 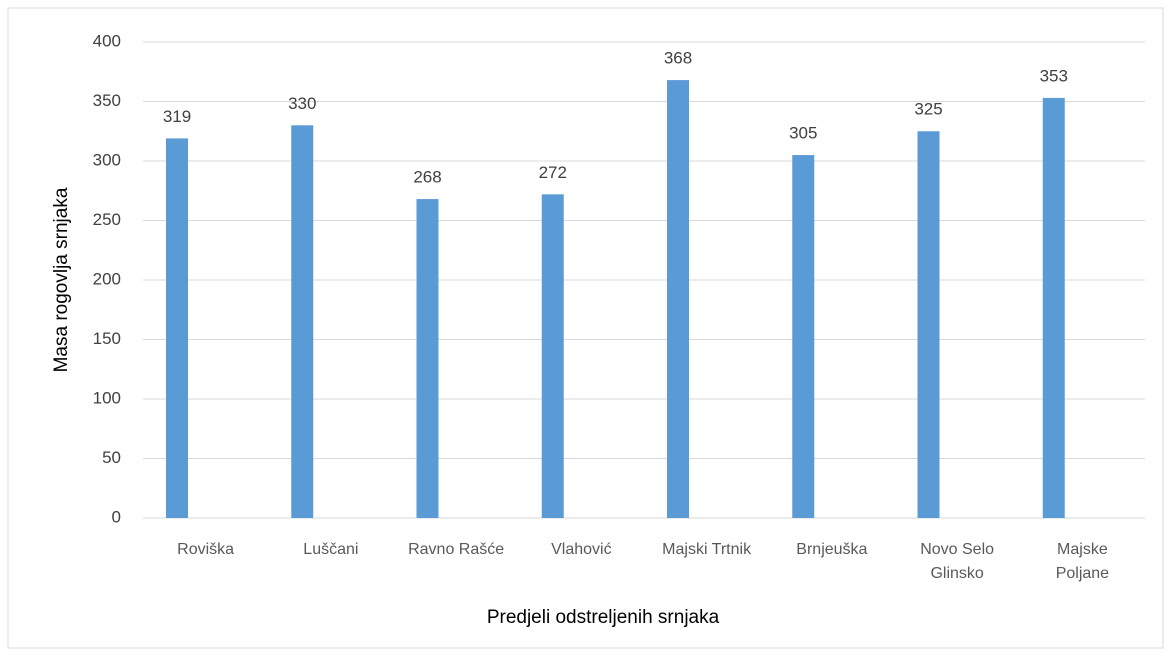 What do you see at coordinates (803, 133) in the screenshot?
I see `data-label: 305` at bounding box center [803, 133].